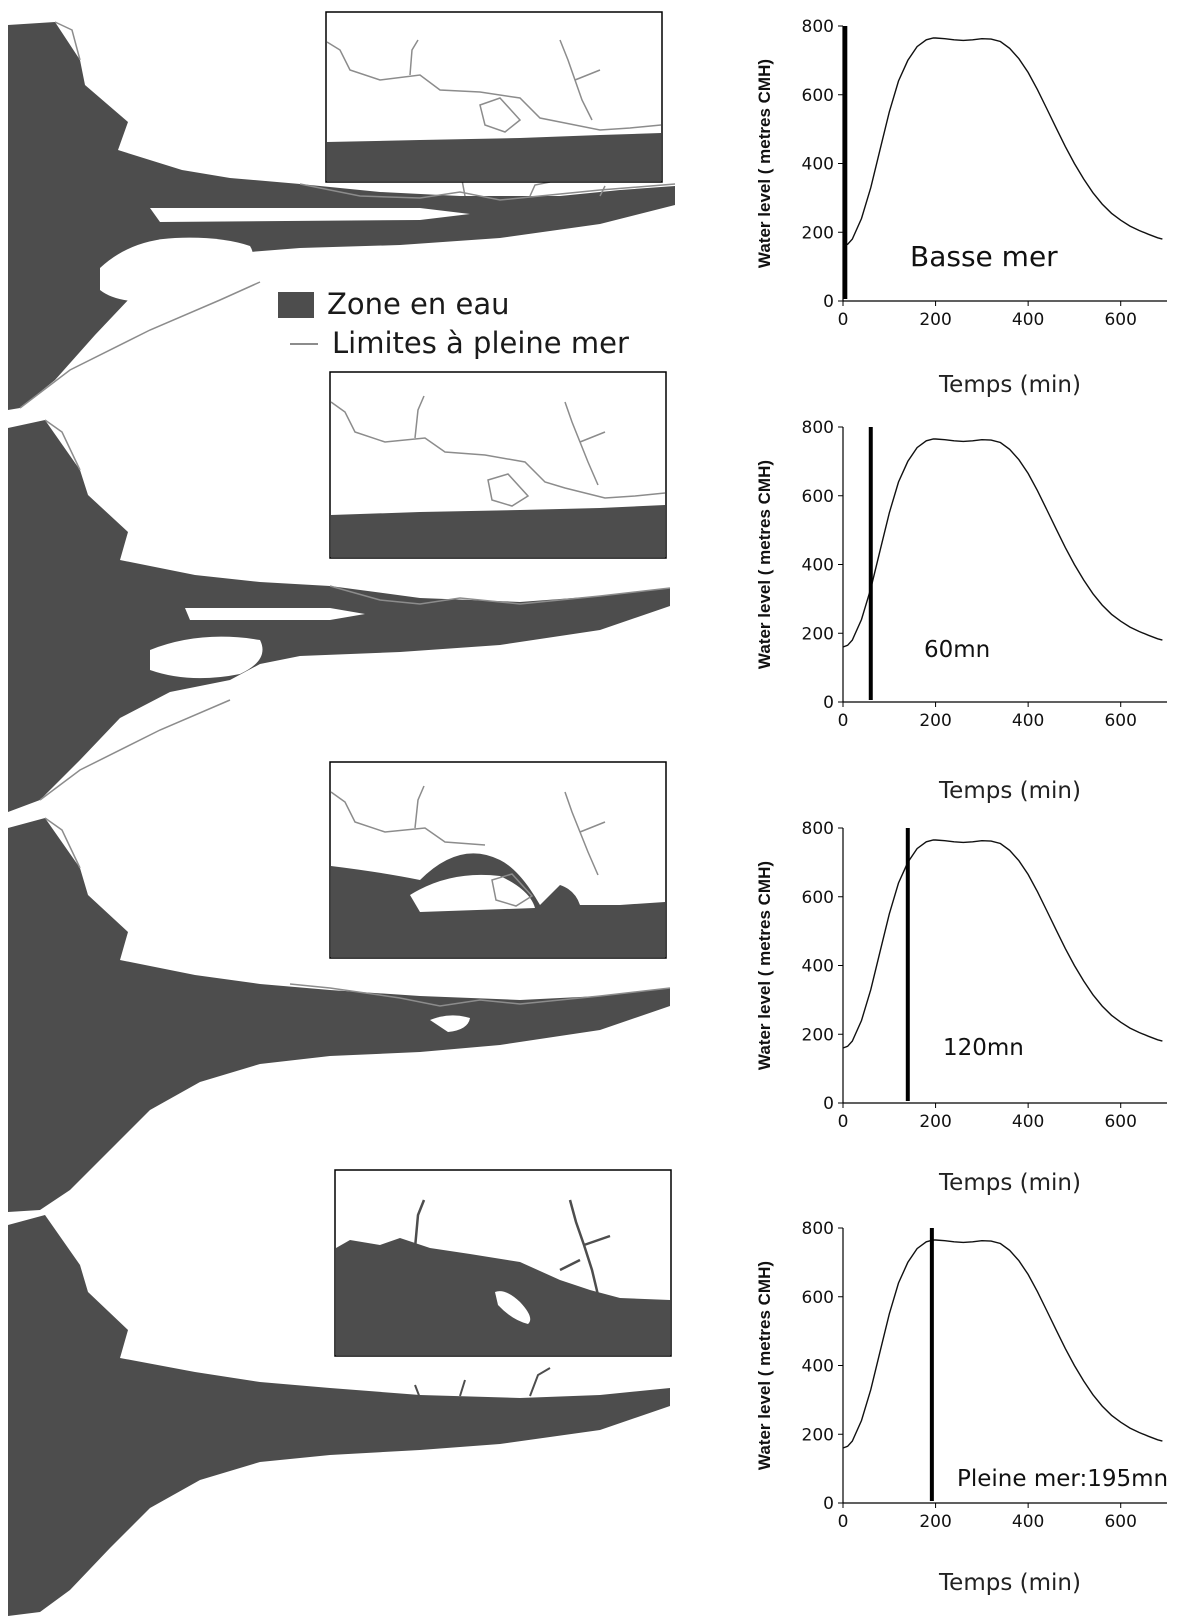 This screenshot has width=1200, height=1620. Describe the element at coordinates (480, 343) in the screenshot. I see `legend-boundary-label: Limites à pleine mer` at that location.